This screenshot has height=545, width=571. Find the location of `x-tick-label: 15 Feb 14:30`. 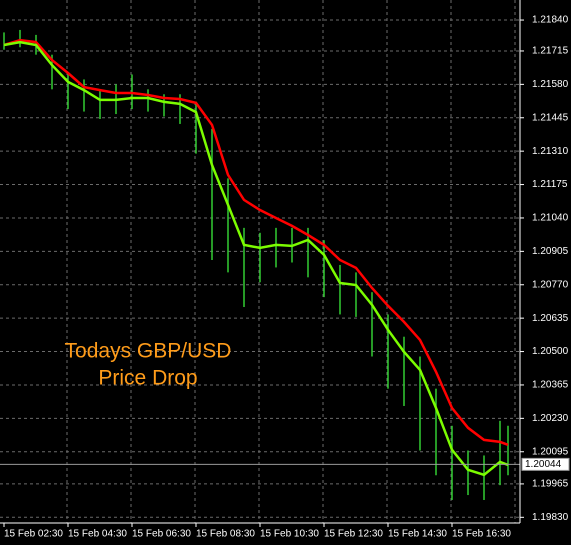

x-tick-label: 15 Feb 14:30 is located at coordinates (417, 534).